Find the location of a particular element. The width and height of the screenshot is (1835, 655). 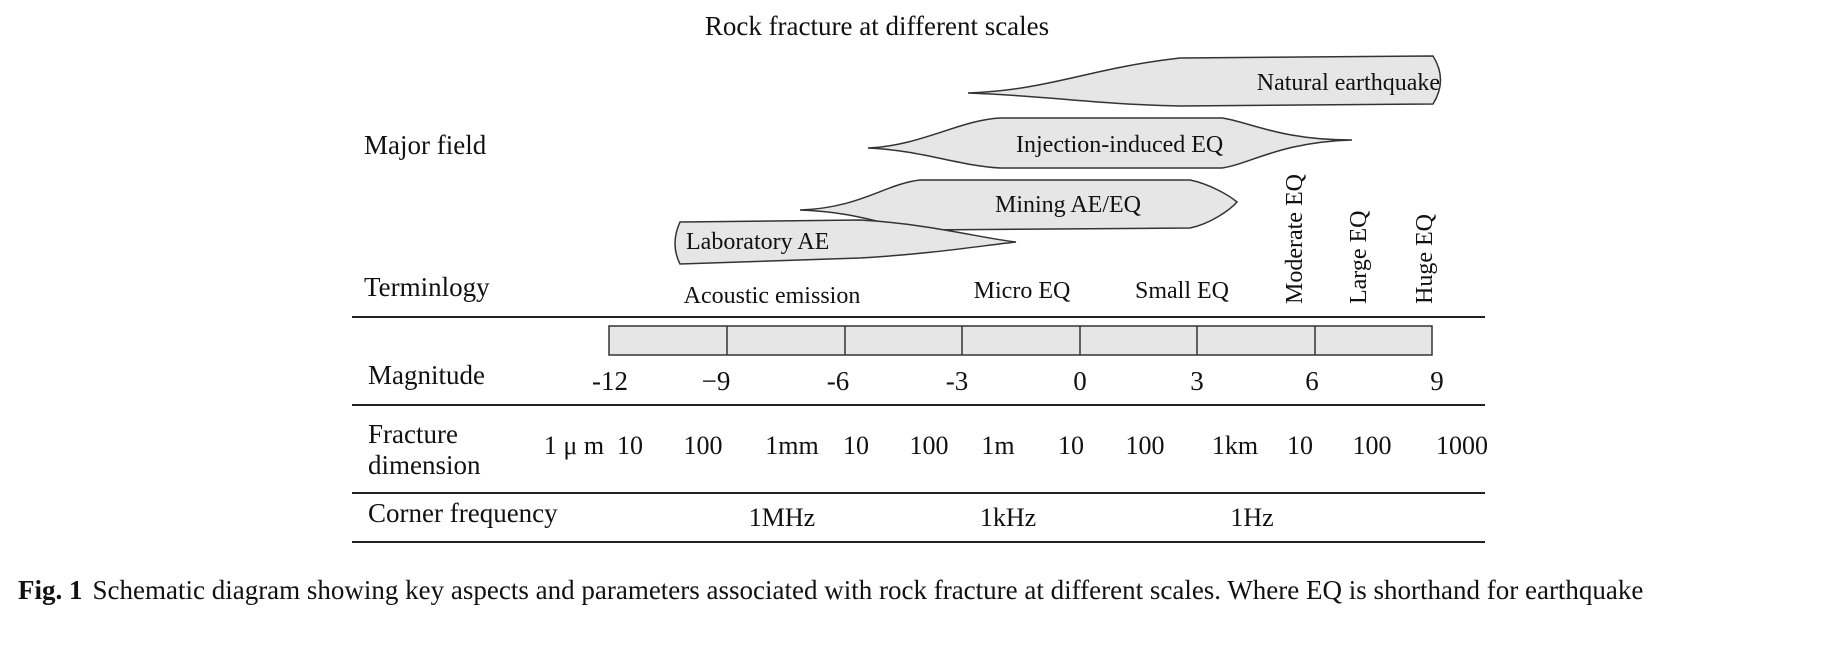

corner-frequency-value: 1MHz is located at coordinates (782, 517).